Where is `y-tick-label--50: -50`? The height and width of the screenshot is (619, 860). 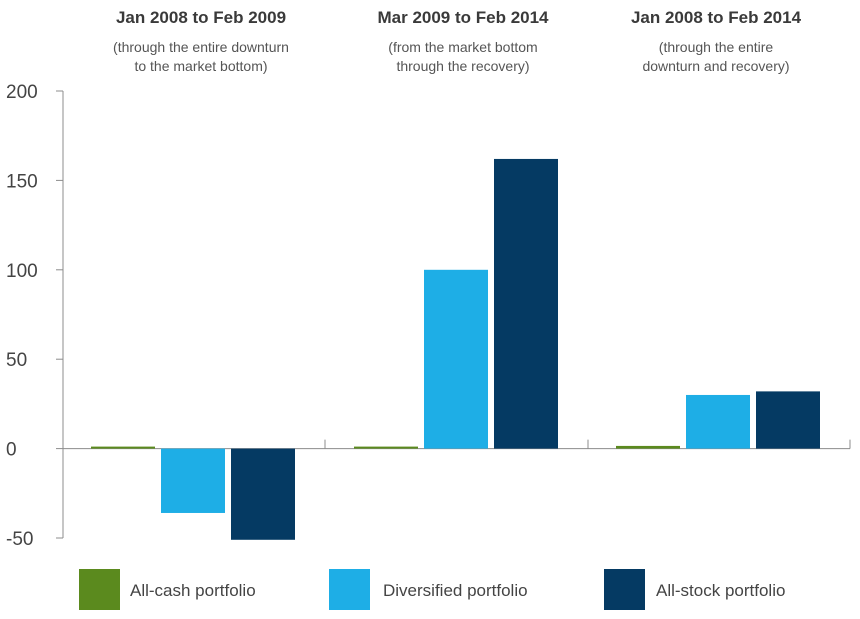 y-tick-label--50: -50 is located at coordinates (19, 539).